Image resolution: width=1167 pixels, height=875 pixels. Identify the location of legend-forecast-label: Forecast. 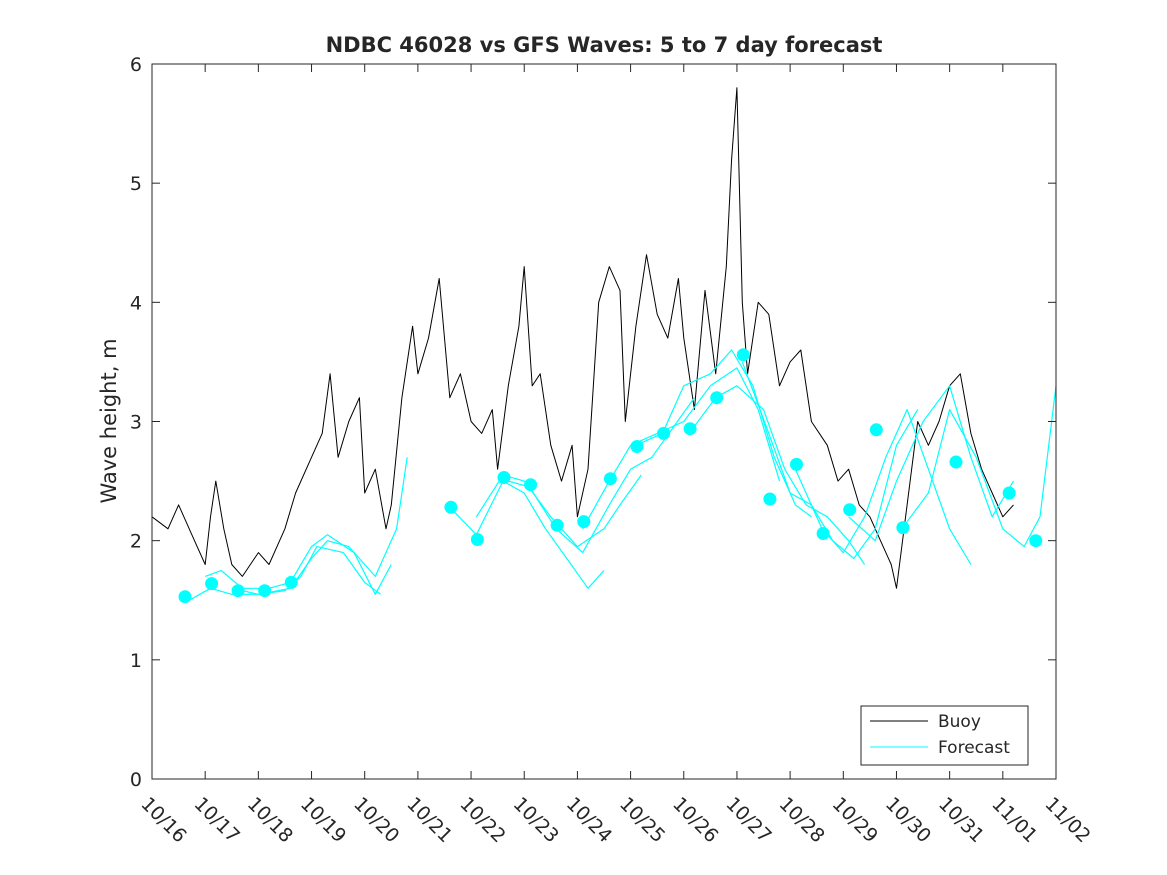
(974, 748).